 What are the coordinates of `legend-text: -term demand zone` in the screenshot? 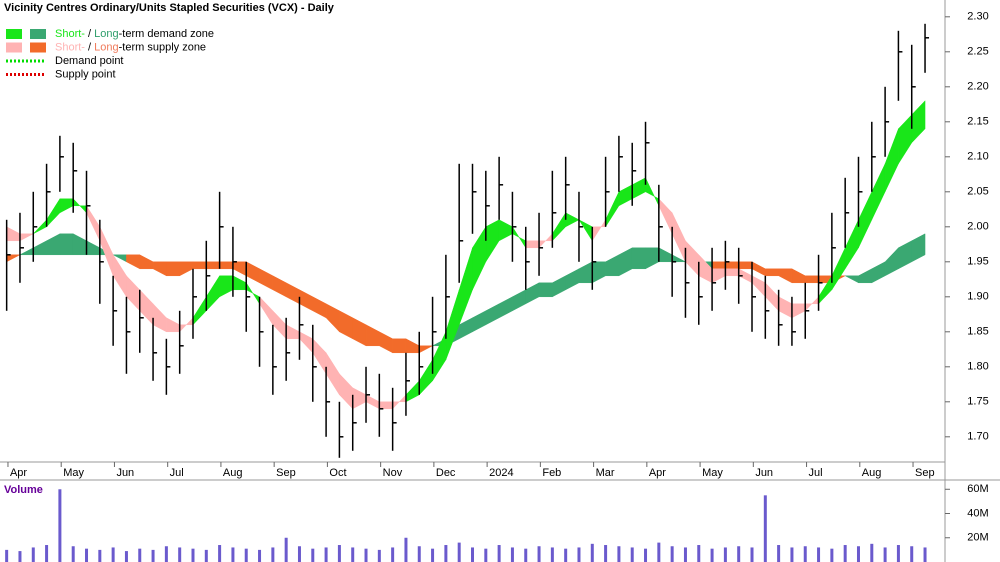 It's located at (166, 34).